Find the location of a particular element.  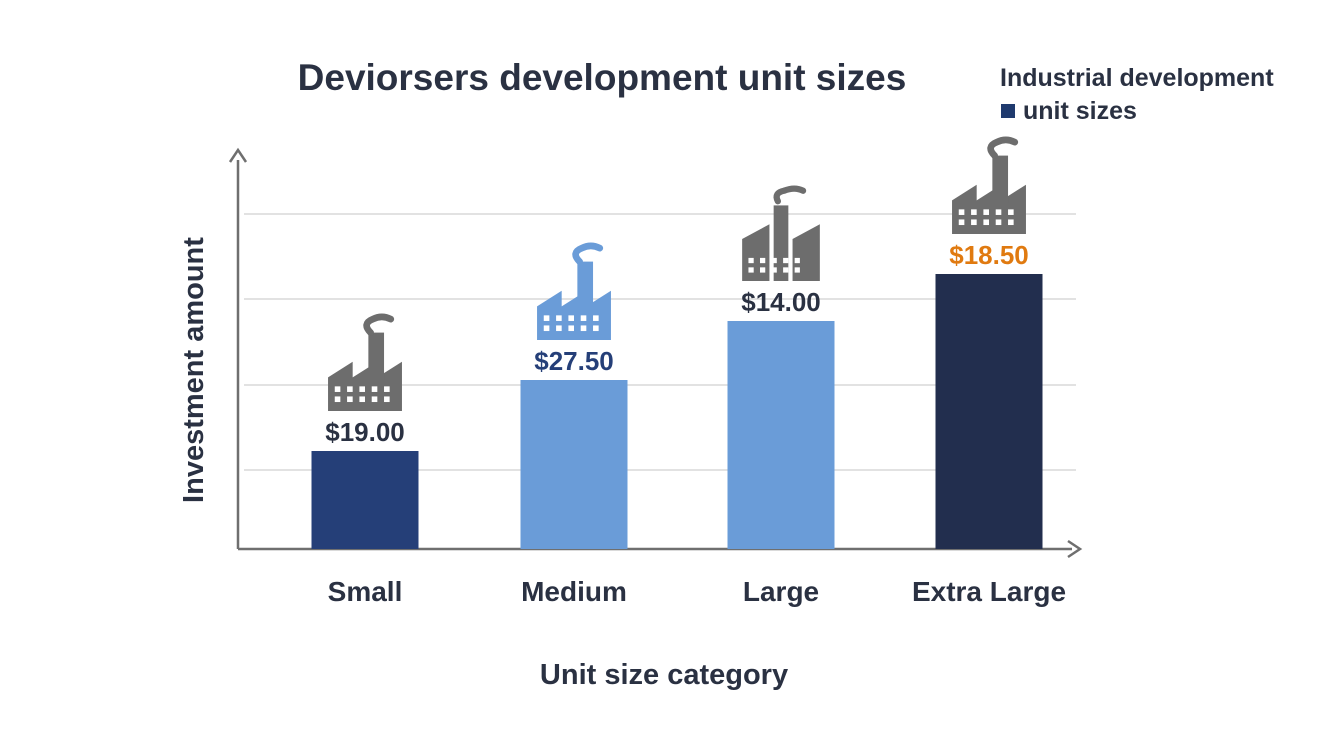

value-label: $18.50 is located at coordinates (989, 255).